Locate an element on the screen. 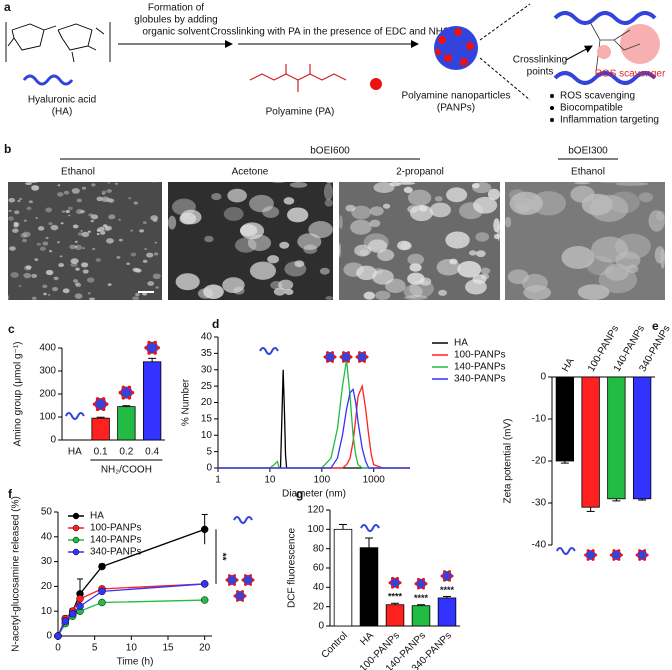  legend-marker is located at coordinates (76, 528).